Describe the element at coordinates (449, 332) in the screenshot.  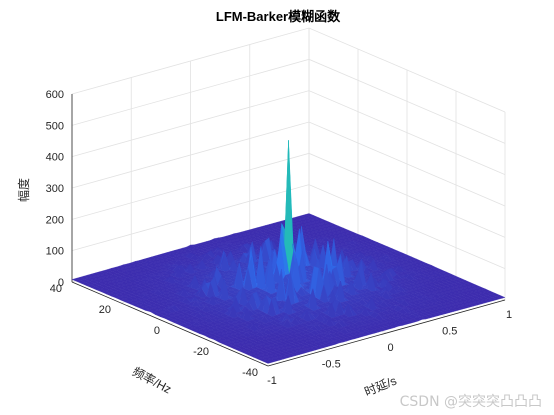
I see `x-tick-label: 0.5` at that location.